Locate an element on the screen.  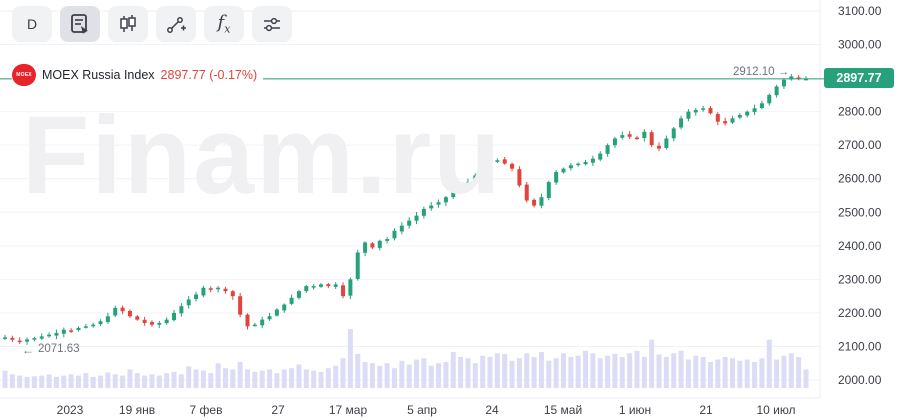
settings-button is located at coordinates (272, 24).